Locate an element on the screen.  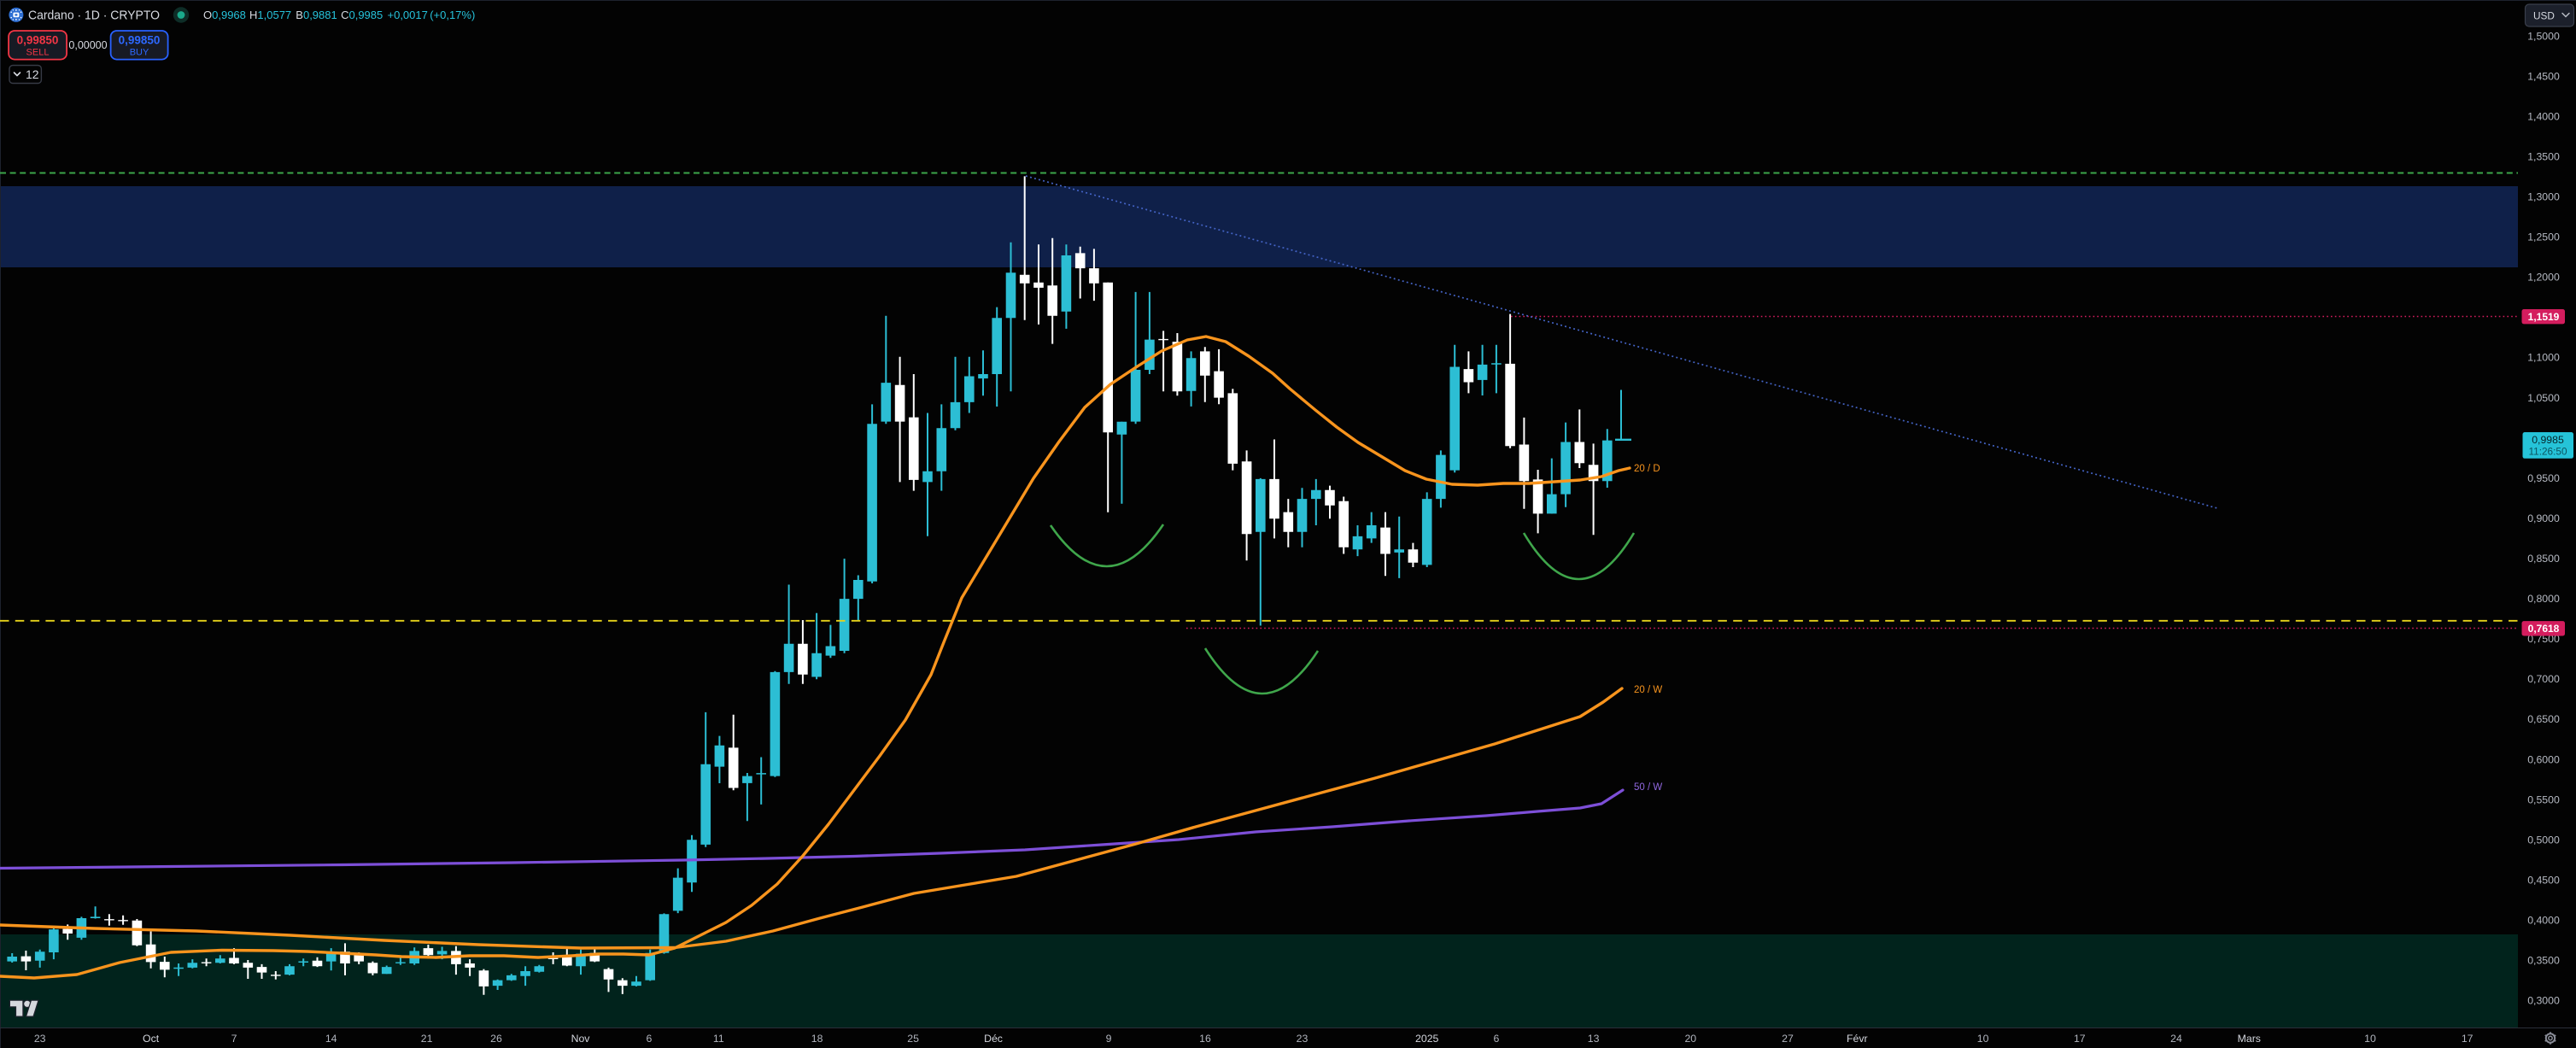
svg-text: 11 is located at coordinates (718, 1039).